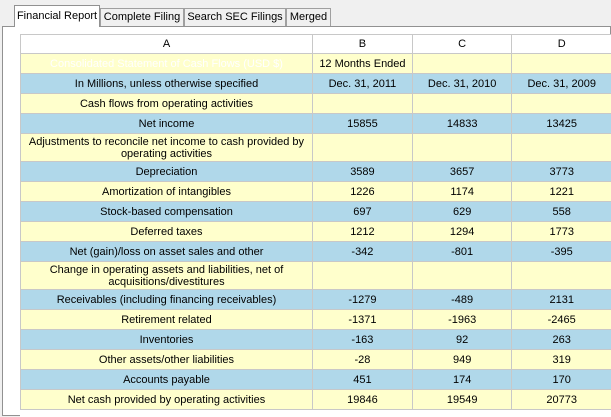  Describe the element at coordinates (362, 232) in the screenshot. I see `value-cell: 1212` at that location.